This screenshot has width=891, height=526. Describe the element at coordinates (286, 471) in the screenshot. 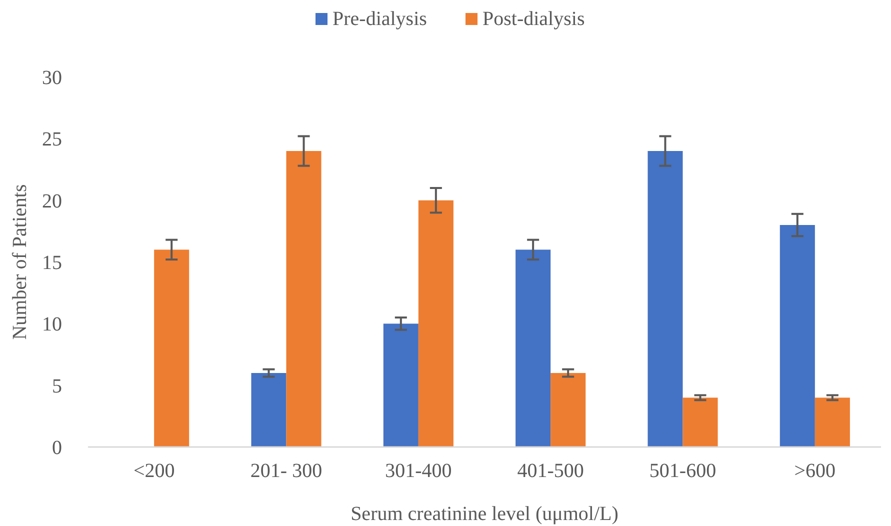

I see `x-tick-label: 201- 300` at that location.